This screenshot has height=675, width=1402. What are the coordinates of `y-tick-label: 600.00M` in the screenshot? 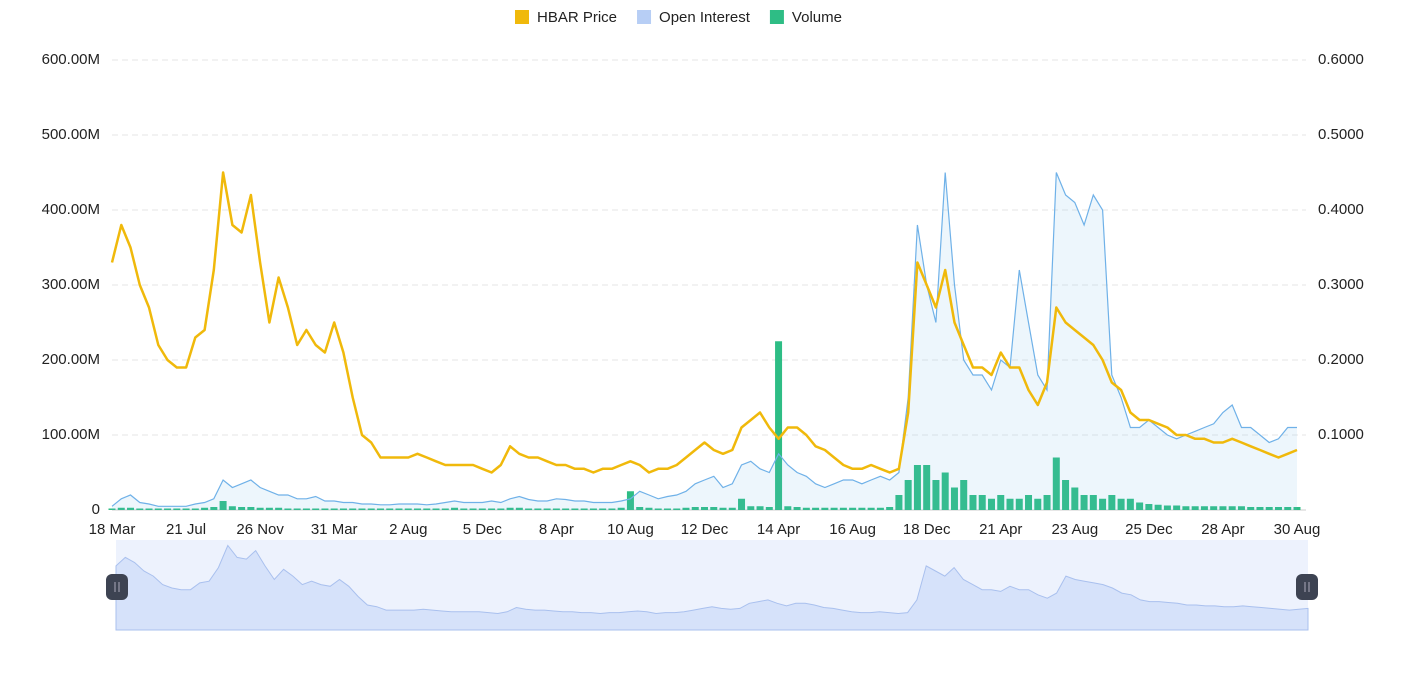 It's located at (71, 59).